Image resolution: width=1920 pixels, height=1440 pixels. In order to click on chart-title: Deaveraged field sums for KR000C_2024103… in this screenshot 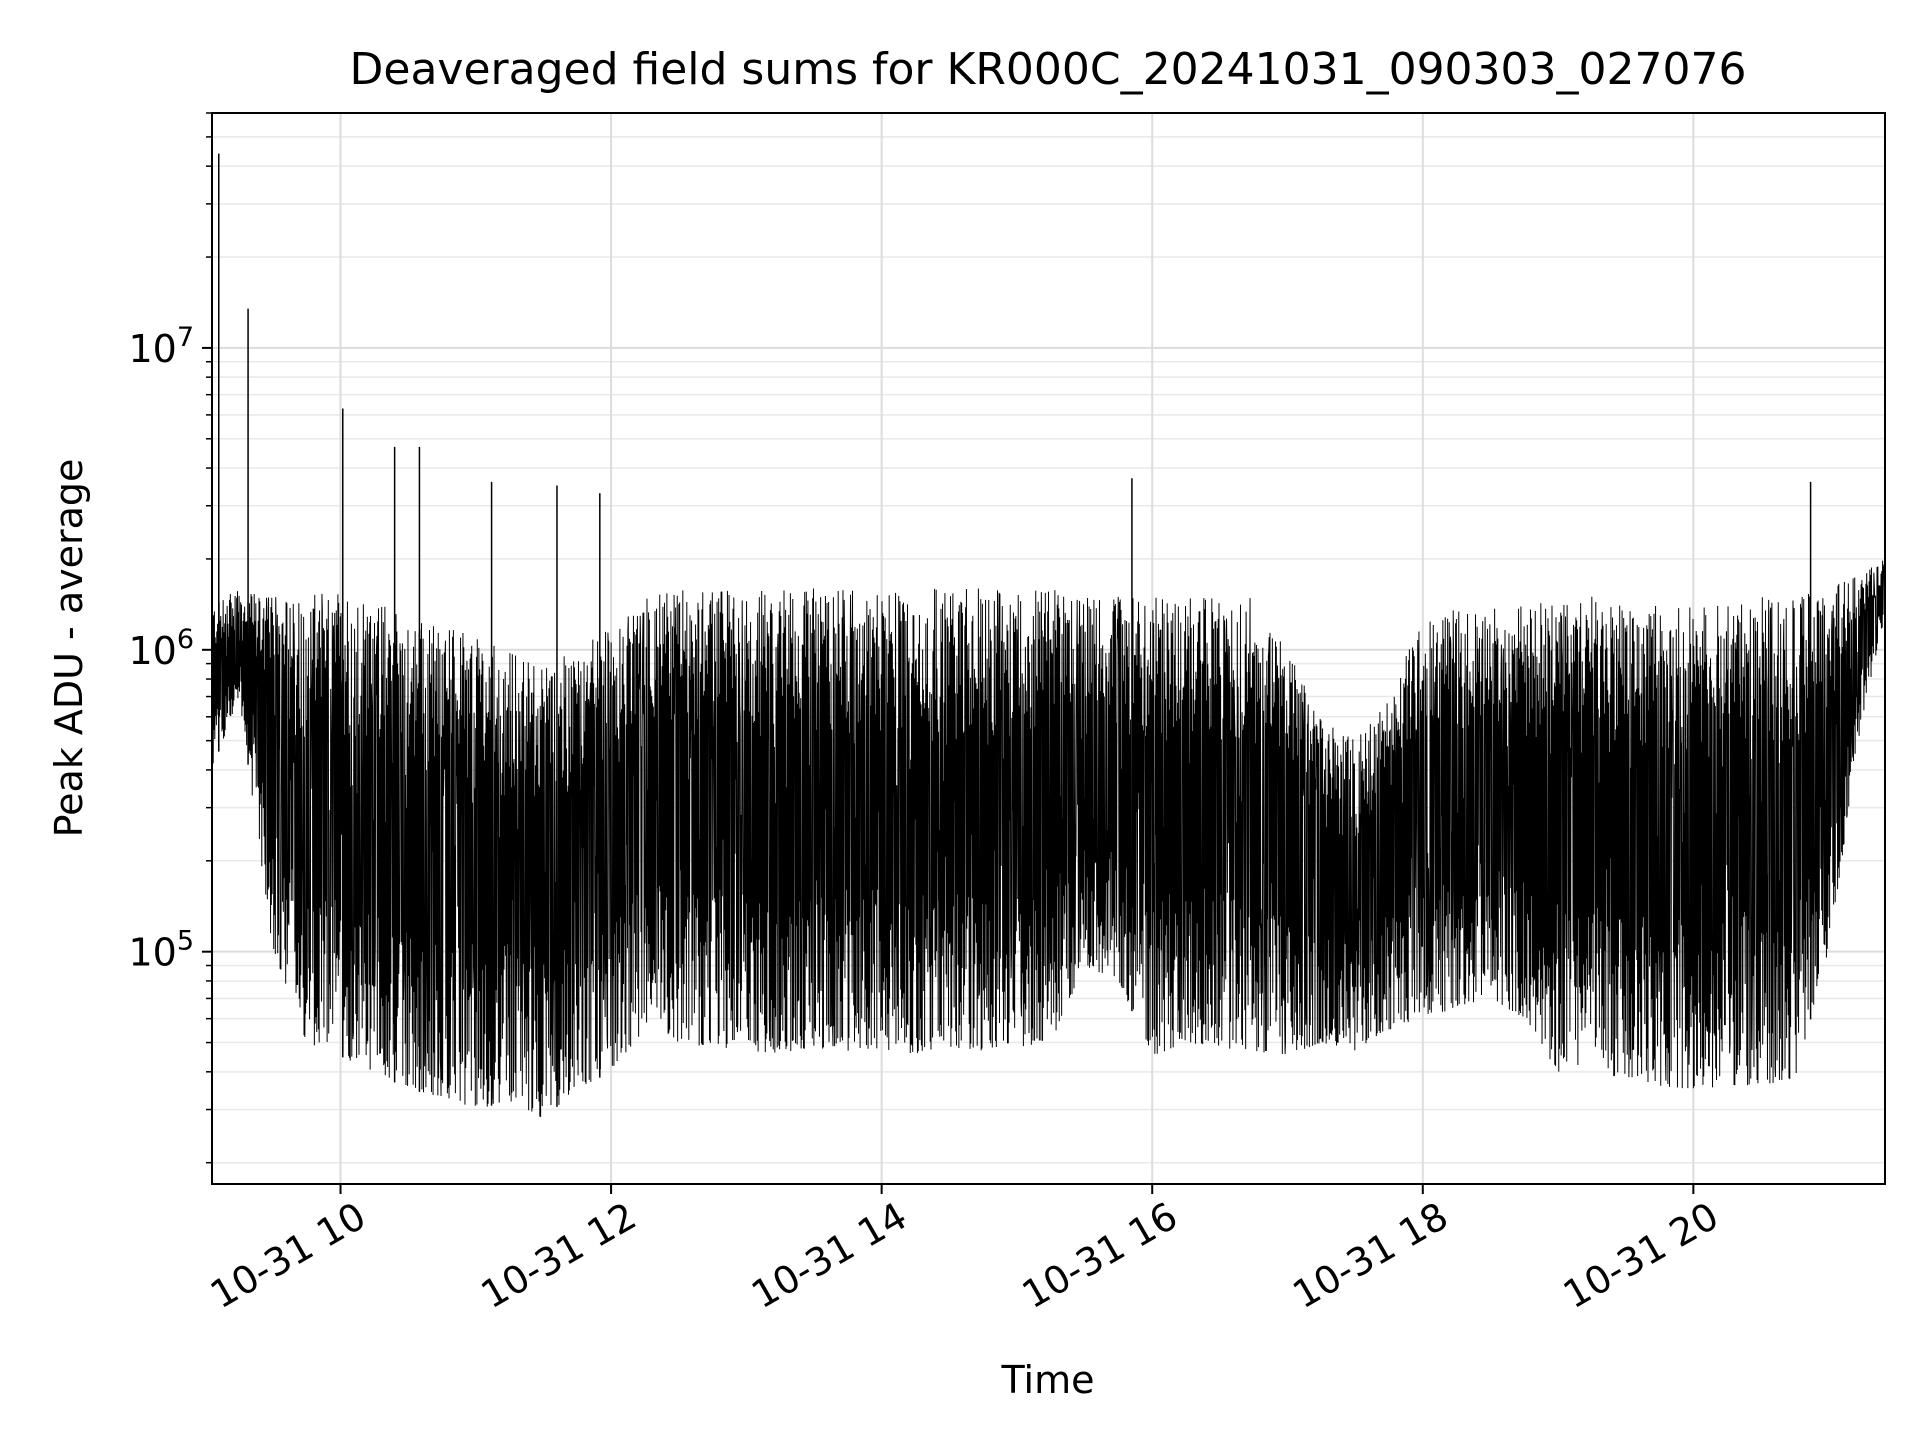, I will do `click(1048, 69)`.